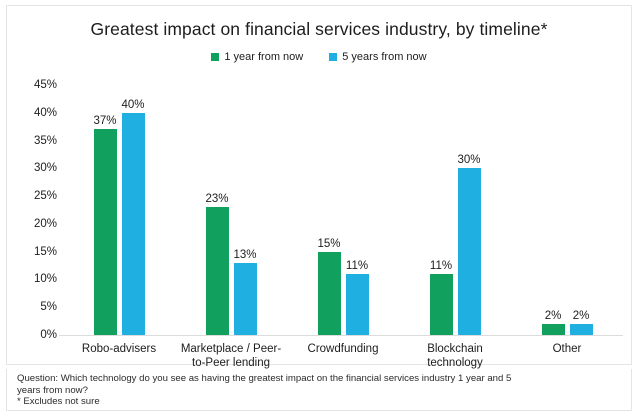 The width and height of the screenshot is (640, 415). What do you see at coordinates (455, 356) in the screenshot?
I see `x-axis-category-label: Blockchain technology` at bounding box center [455, 356].